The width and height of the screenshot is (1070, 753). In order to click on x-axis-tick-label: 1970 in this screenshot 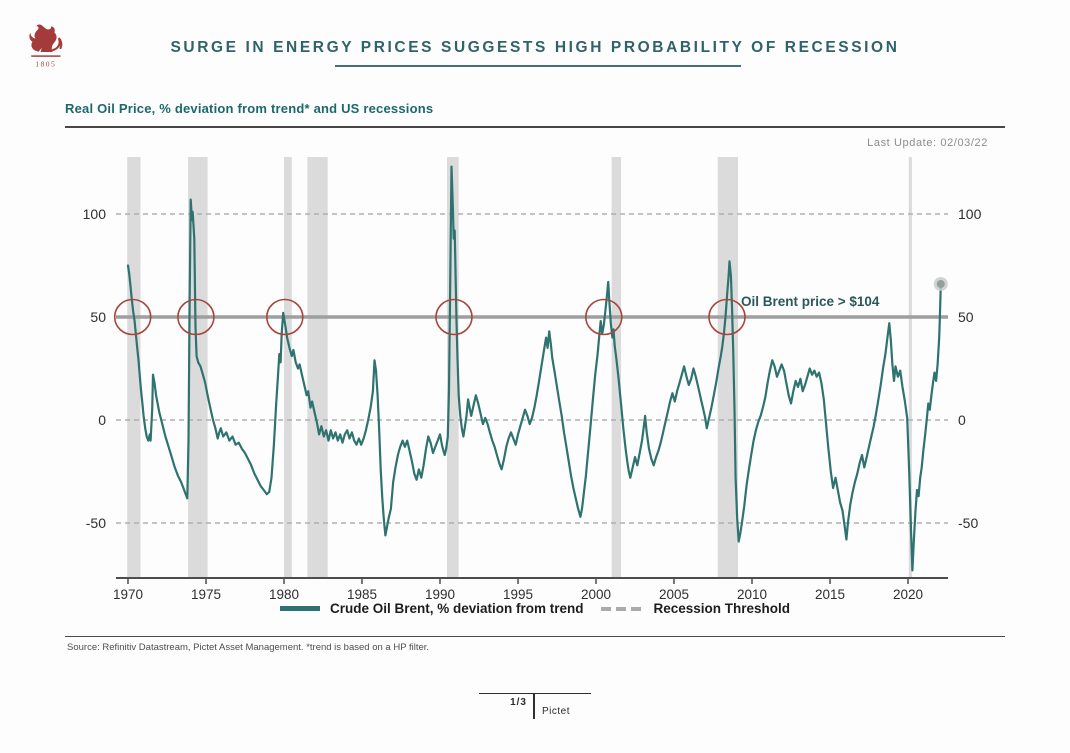, I will do `click(128, 594)`.